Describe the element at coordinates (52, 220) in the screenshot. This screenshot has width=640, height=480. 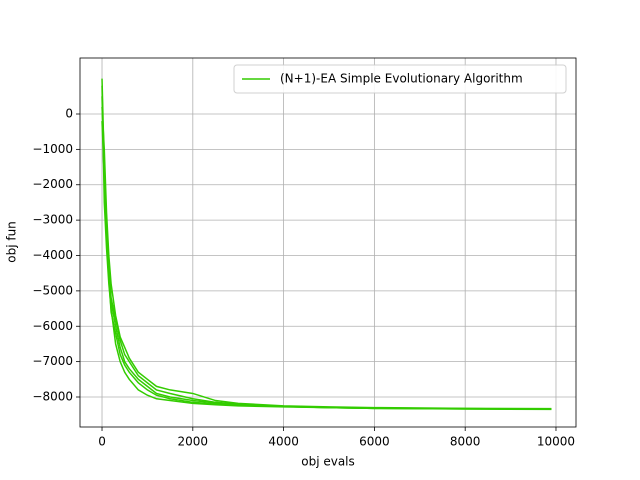
I see `y-tick-label: −3000` at that location.